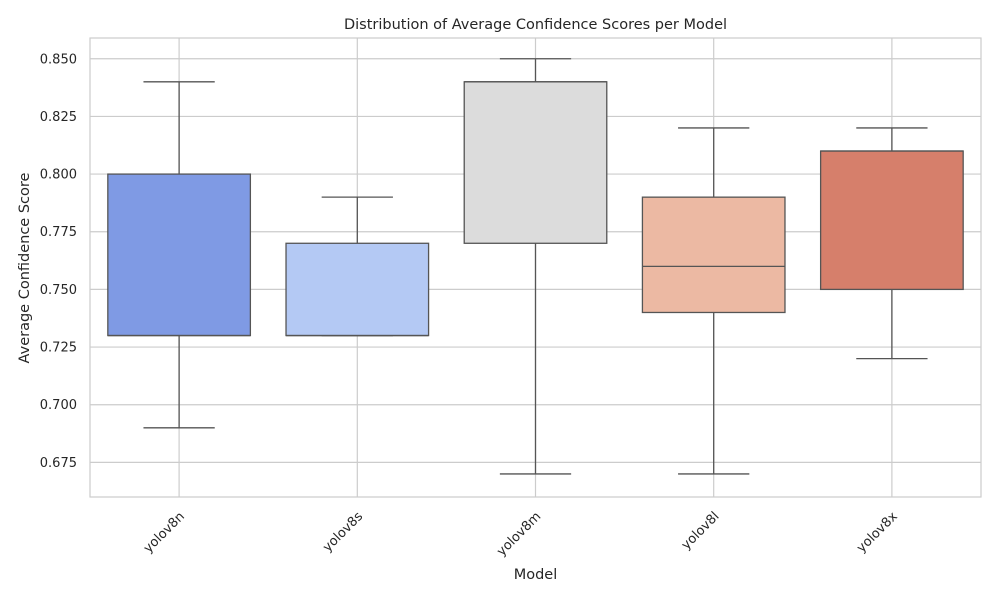 The height and width of the screenshot is (600, 1000). Describe the element at coordinates (25, 267) in the screenshot. I see `y-axis-label: Average Confidence Score` at that location.